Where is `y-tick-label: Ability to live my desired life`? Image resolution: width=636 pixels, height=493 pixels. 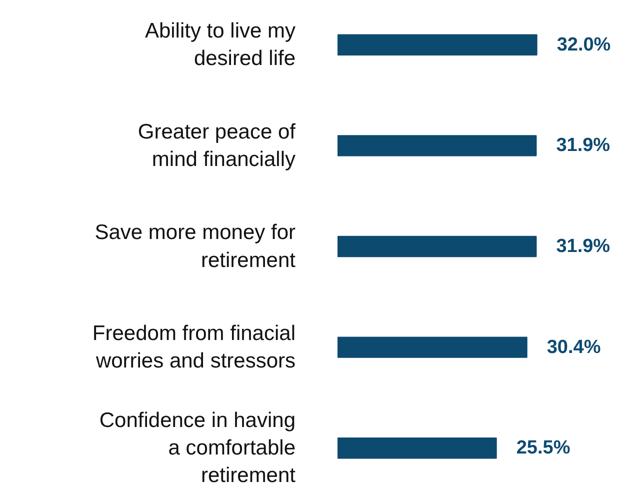
y-tick-label: Ability to live my desired life is located at coordinates (220, 45).